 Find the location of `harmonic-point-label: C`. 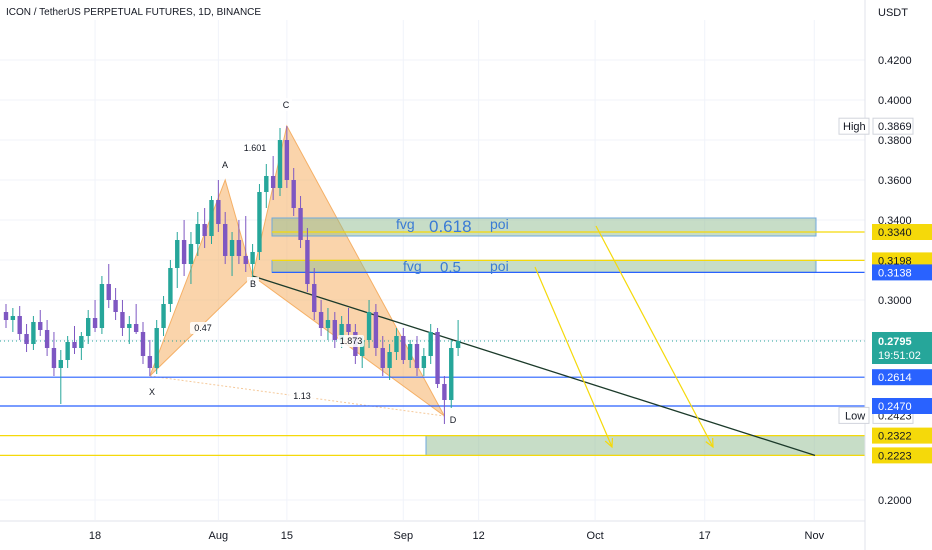

harmonic-point-label: C is located at coordinates (286, 105).